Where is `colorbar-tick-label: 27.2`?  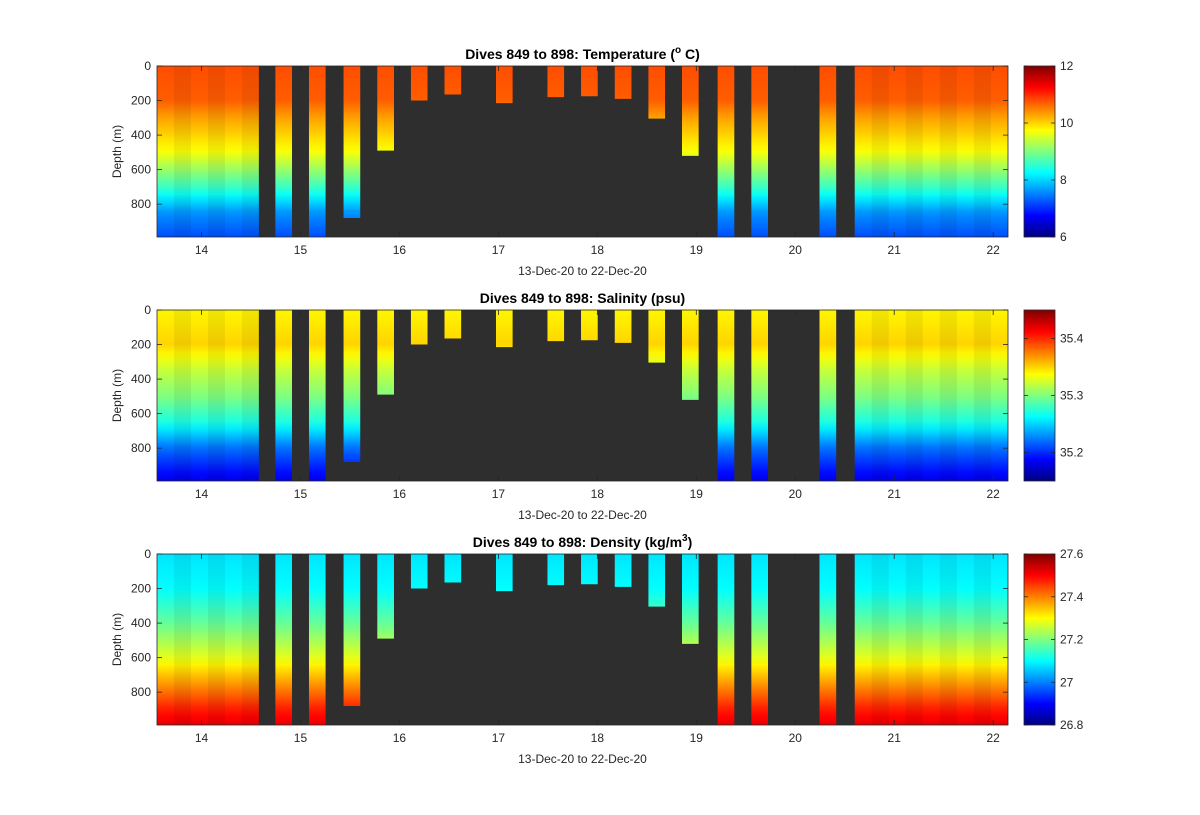
colorbar-tick-label: 27.2 is located at coordinates (1072, 640).